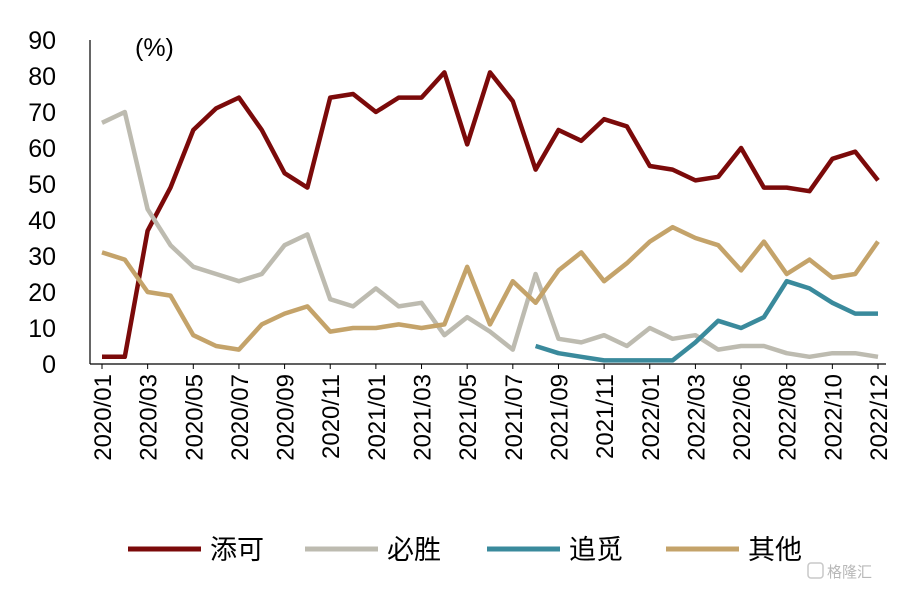 This screenshot has width=903, height=590. Describe the element at coordinates (833, 417) in the screenshot. I see `x-tick-label: 2022/10` at that location.